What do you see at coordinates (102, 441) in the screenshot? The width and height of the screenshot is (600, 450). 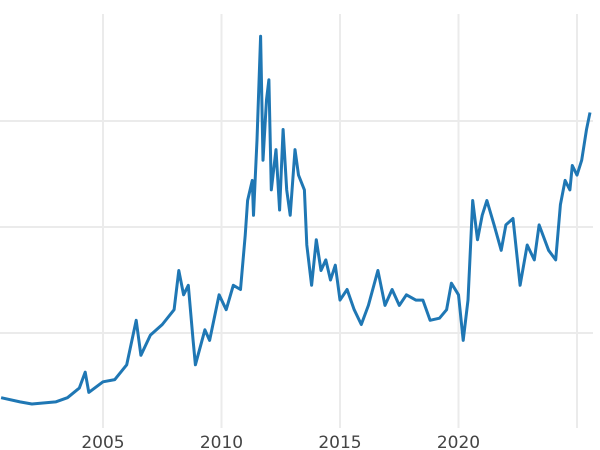 I see `x-tick-label: 2005` at bounding box center [102, 441].